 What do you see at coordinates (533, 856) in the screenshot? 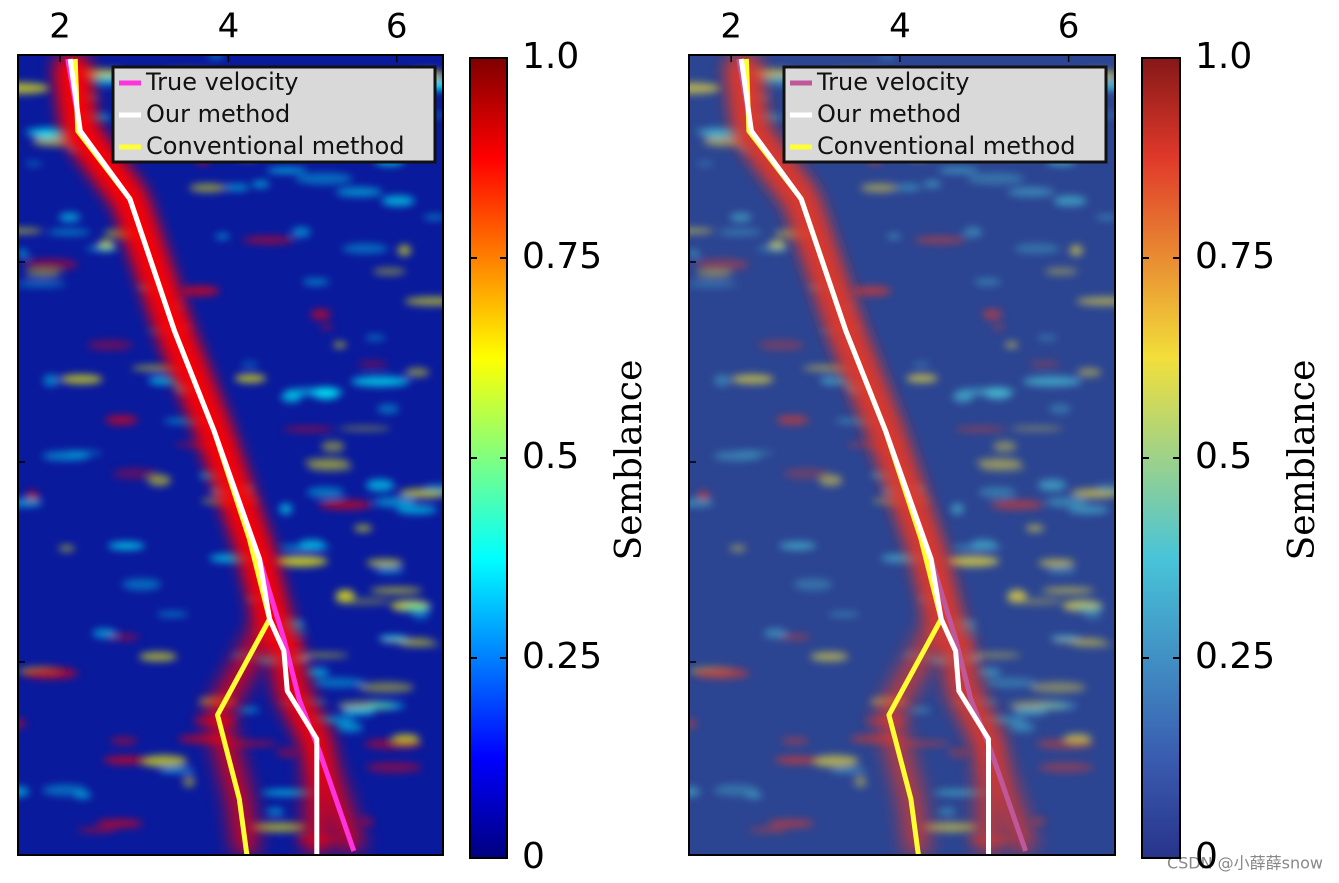
I see `colorbar-tick-label: 0` at bounding box center [533, 856].